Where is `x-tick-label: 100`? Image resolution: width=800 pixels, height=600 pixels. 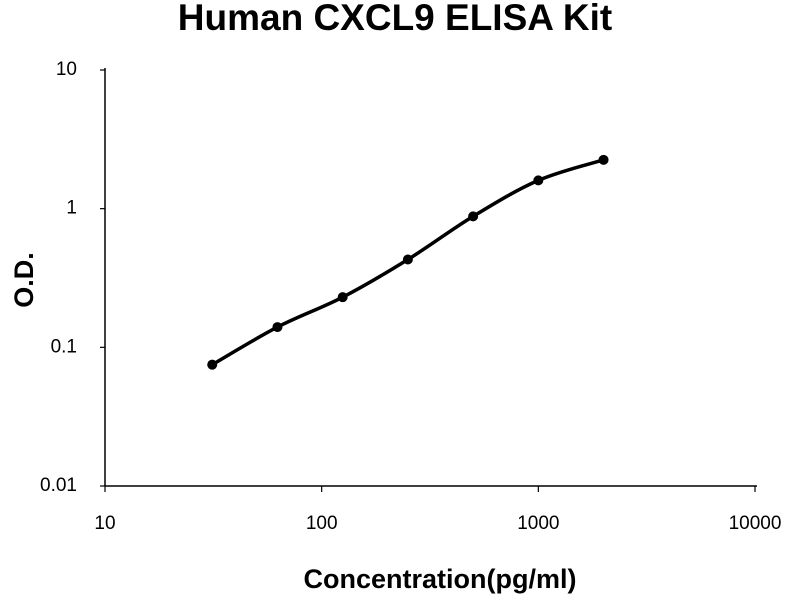 x-tick-label: 100 is located at coordinates (322, 523).